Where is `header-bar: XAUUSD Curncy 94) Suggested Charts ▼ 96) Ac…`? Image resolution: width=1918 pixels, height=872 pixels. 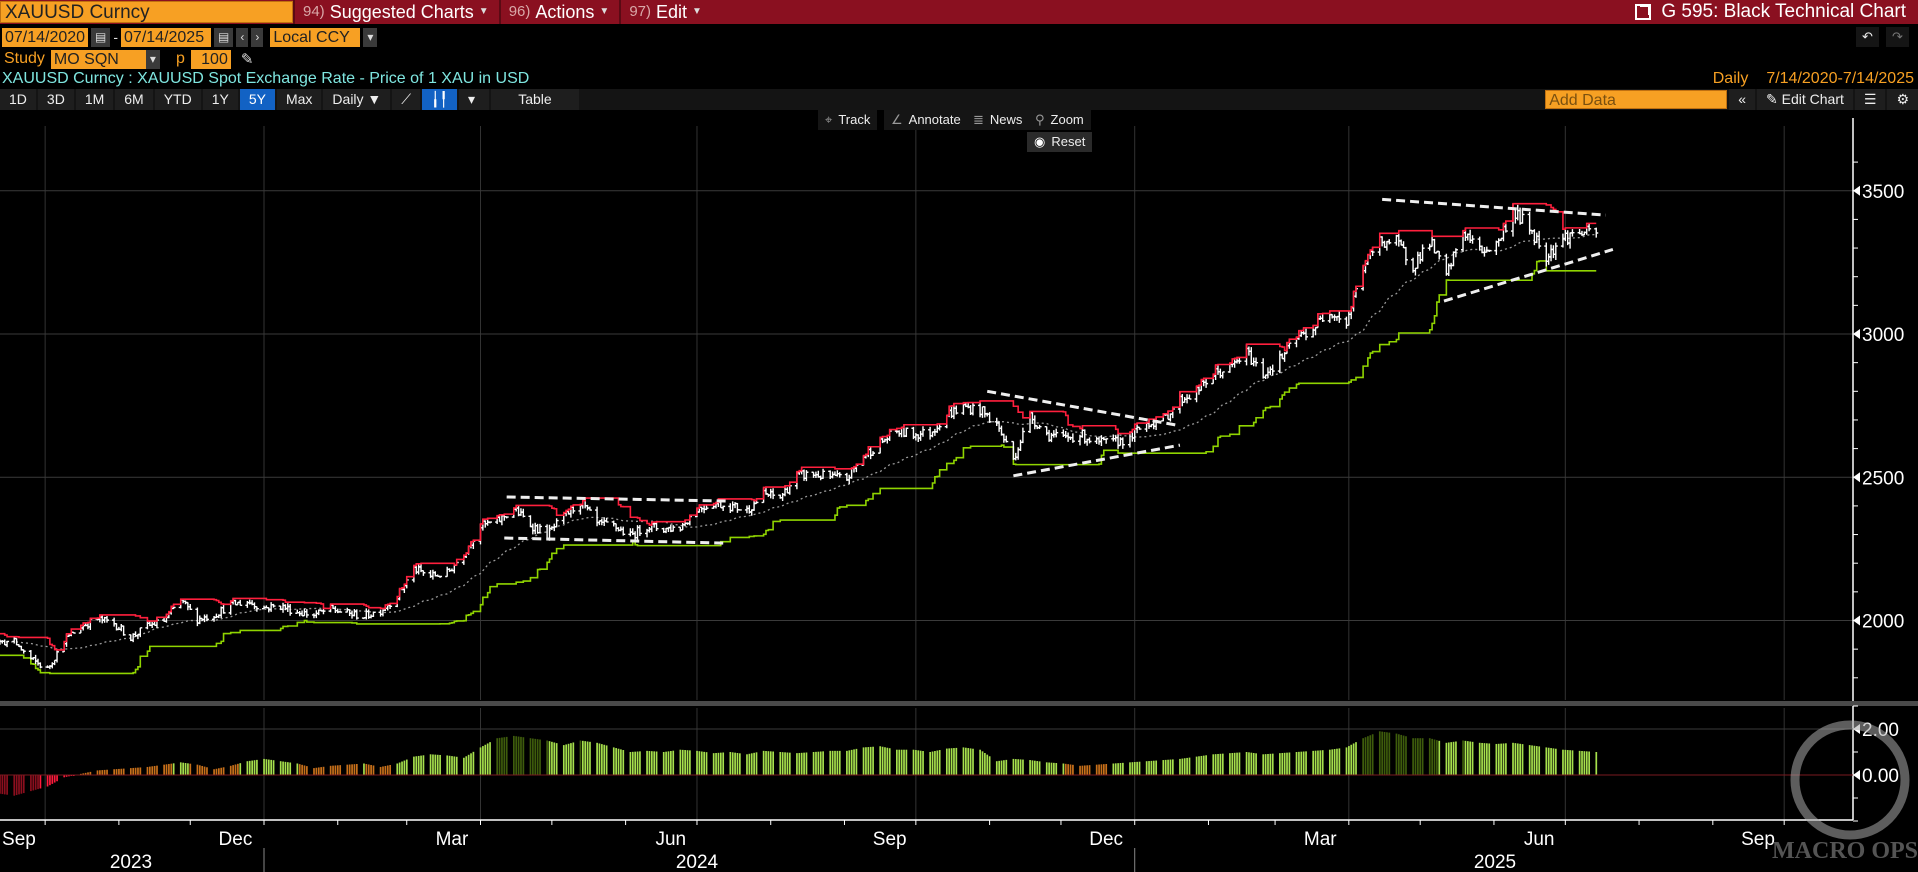
header-bar: XAUUSD Curncy 94) Suggested Charts ▼ 96) Ac… is located at coordinates (959, 12).